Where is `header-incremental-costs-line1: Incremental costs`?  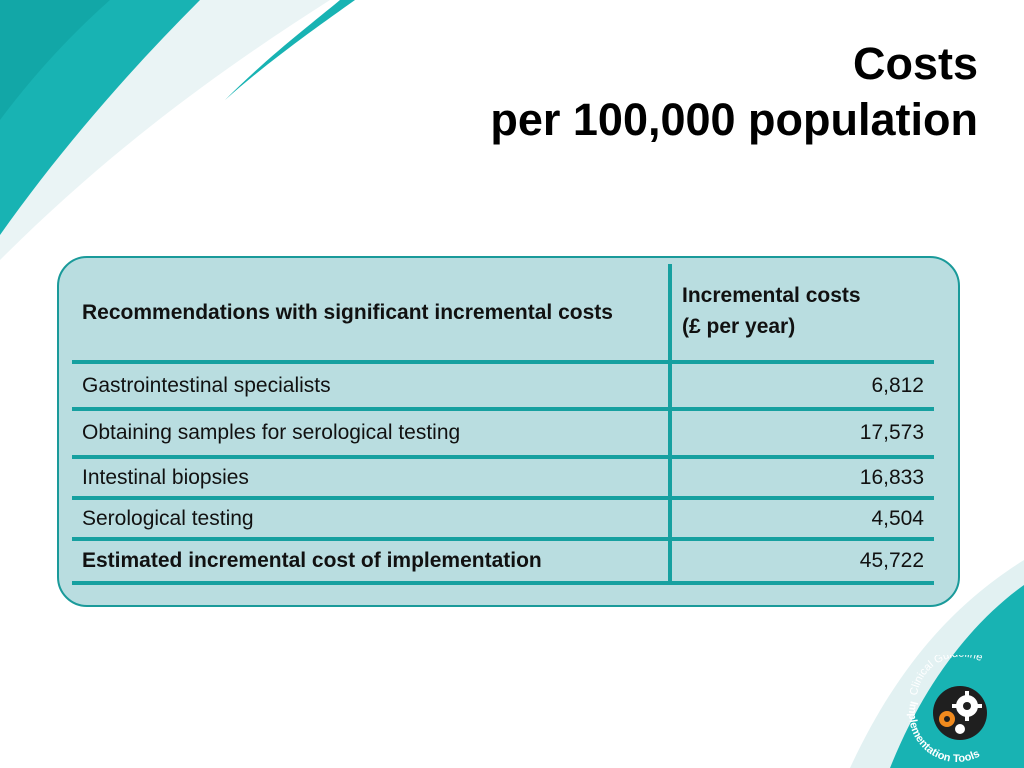
header-incremental-costs-line1: Incremental costs is located at coordinates (771, 295).